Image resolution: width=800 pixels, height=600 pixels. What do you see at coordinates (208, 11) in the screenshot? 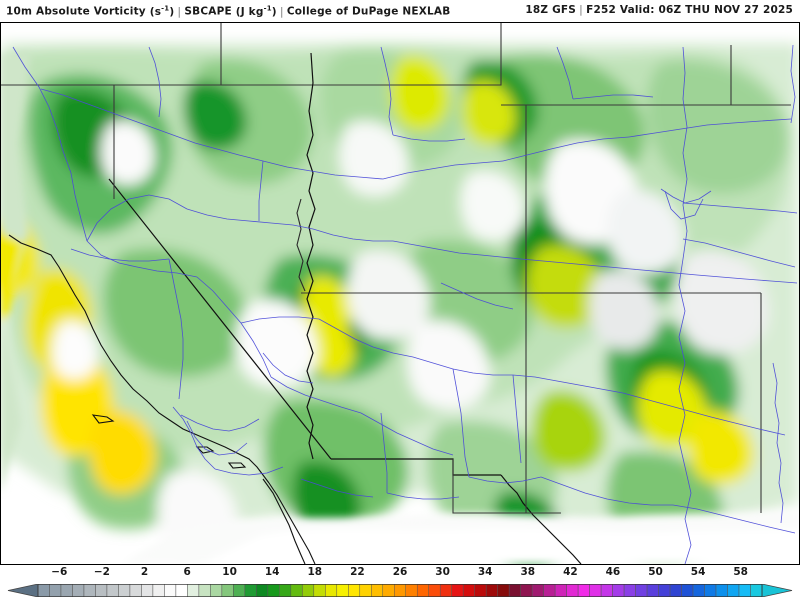
I see `field-secondary-label: SBCAPE` at bounding box center [208, 11].